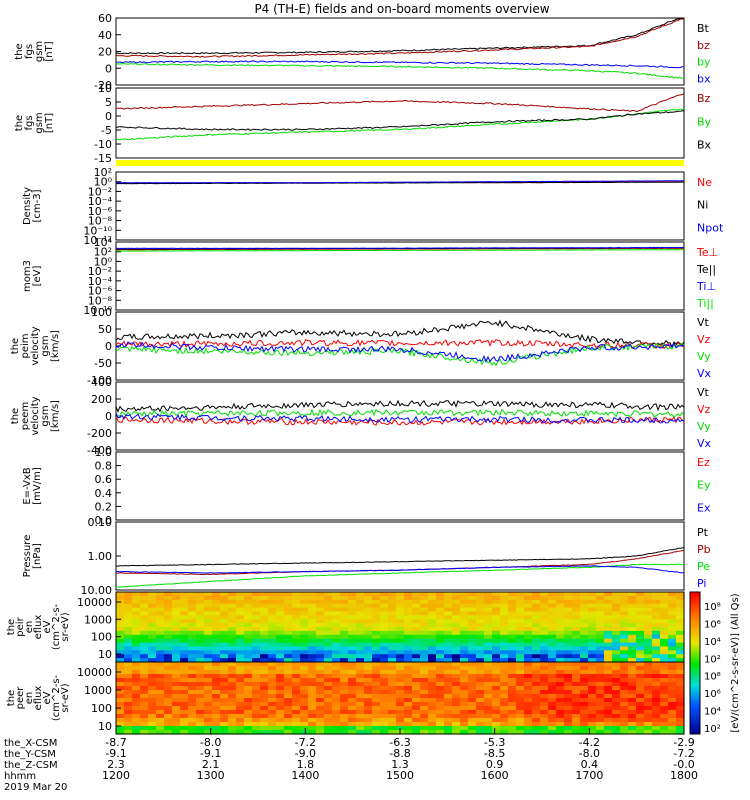 Image resolution: width=750 pixels, height=800 pixels. I want to click on y-axis-label: [eV], so click(37, 276).